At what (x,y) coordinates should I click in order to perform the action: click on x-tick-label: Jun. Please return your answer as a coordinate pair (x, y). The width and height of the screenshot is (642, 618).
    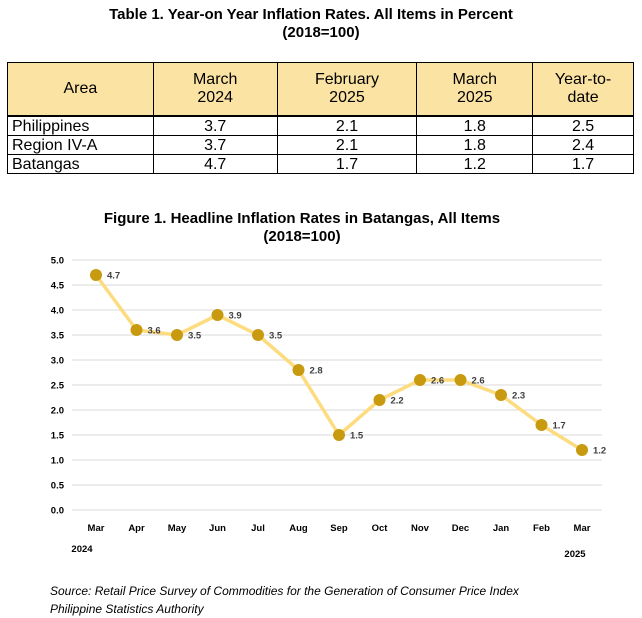
    Looking at the image, I should click on (217, 528).